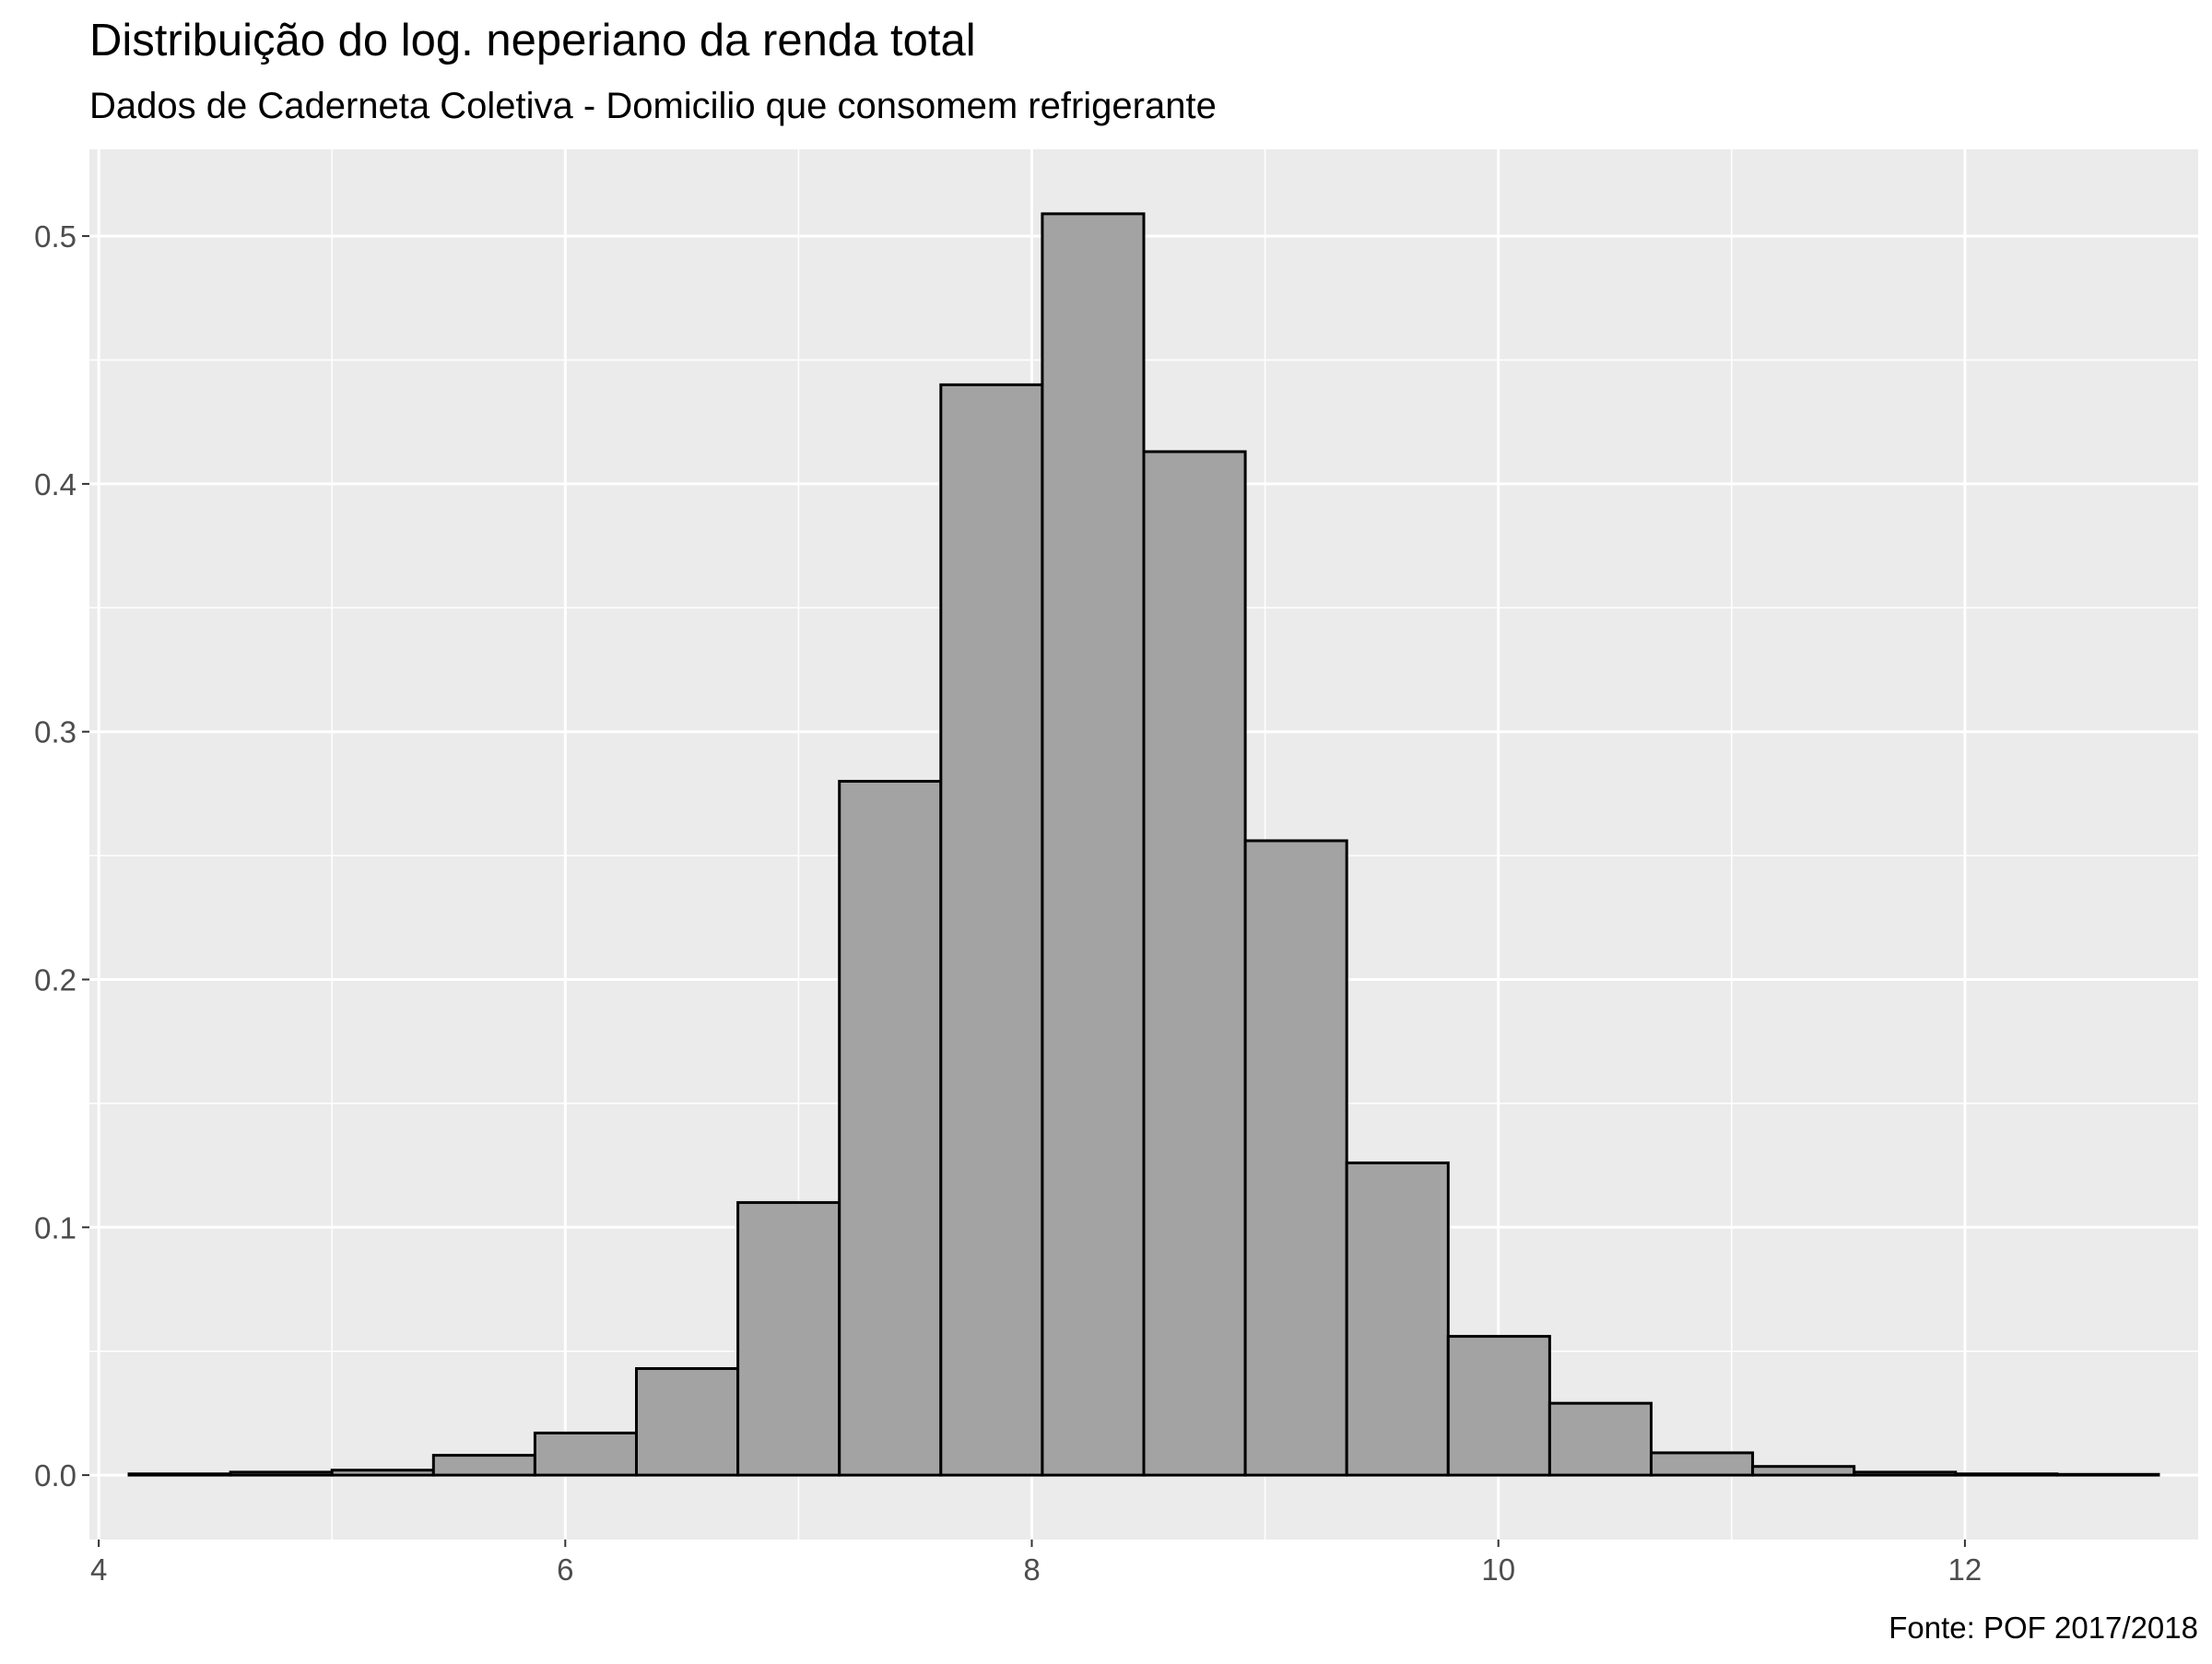 This screenshot has height=1664, width=2212. Describe the element at coordinates (565, 1569) in the screenshot. I see `x-tick-label: 6` at that location.